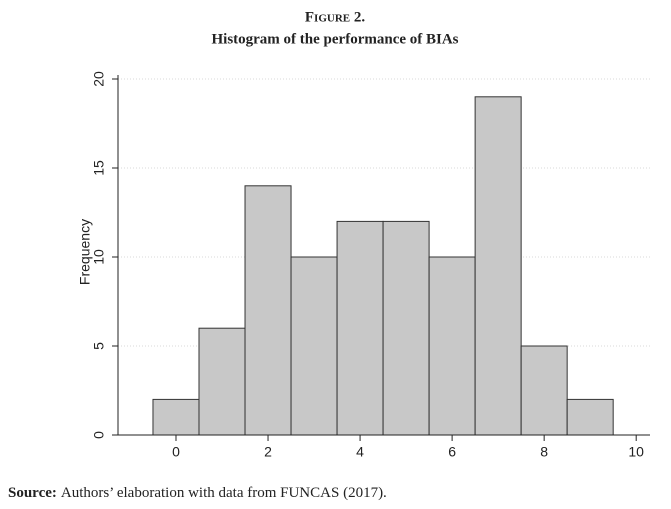 This screenshot has height=509, width=671. I want to click on x-tick-label: 6, so click(452, 452).